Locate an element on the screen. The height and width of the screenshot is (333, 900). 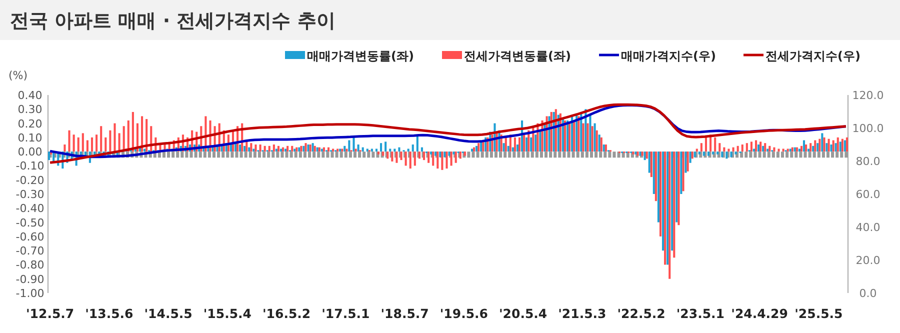
x-tick-label: '13.5.6 is located at coordinates (109, 313).